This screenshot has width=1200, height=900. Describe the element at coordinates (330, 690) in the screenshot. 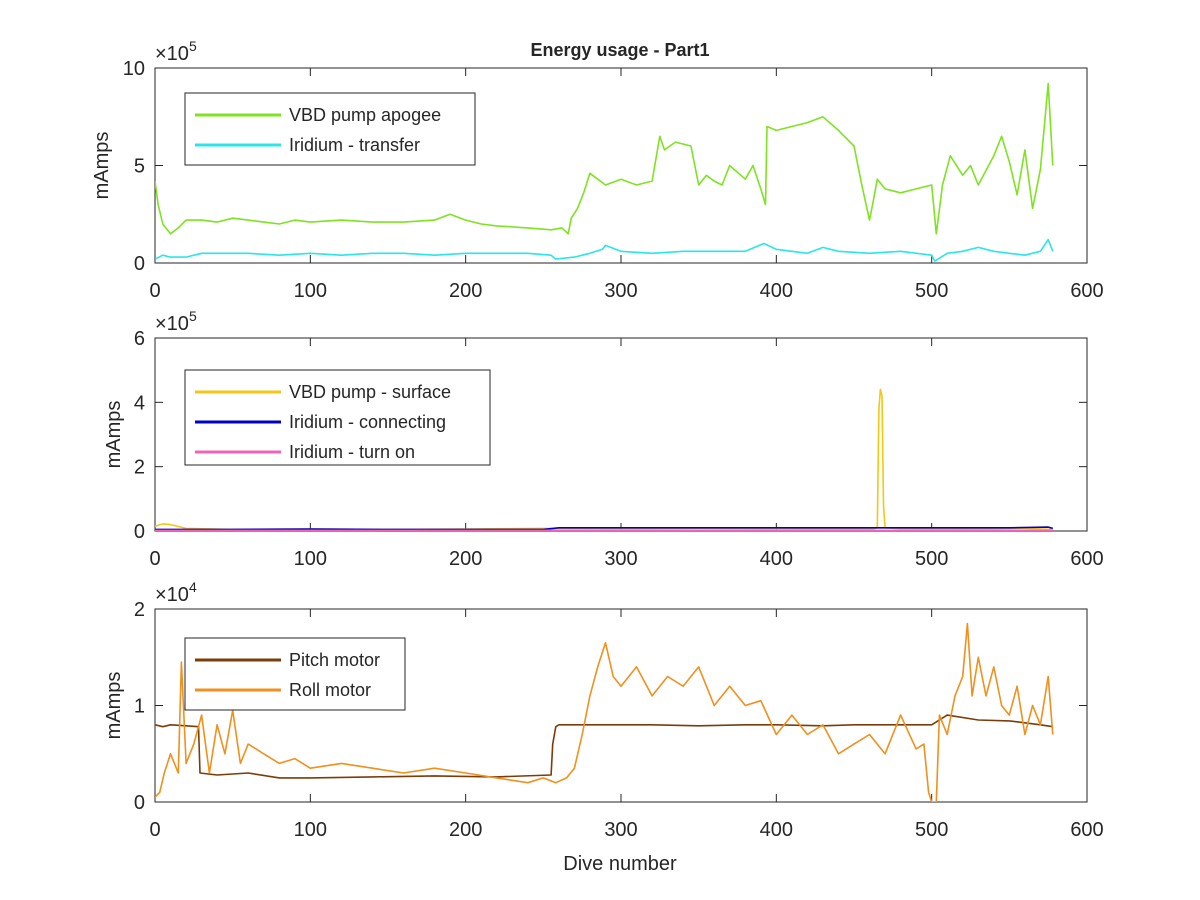

I see `legend-label: Roll motor` at that location.